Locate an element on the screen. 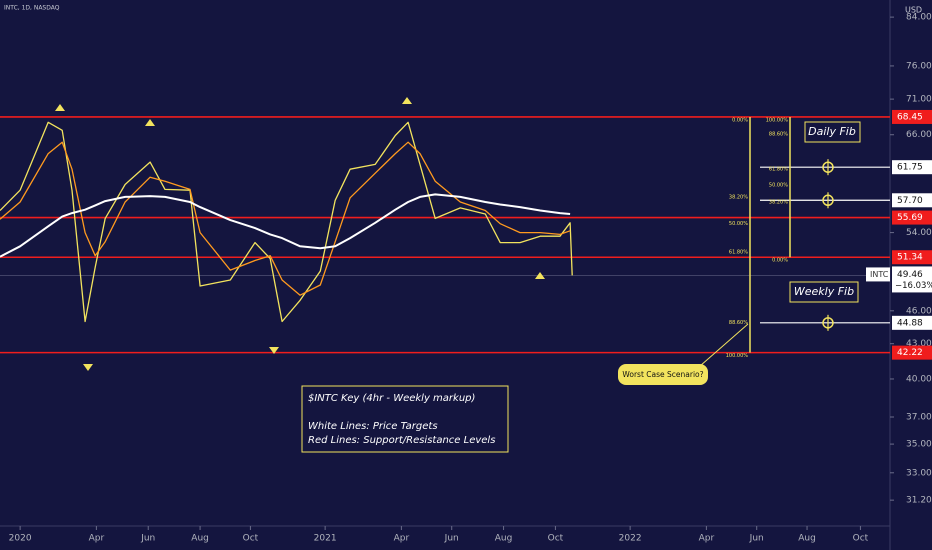 Image resolution: width=932 pixels, height=550 pixels. moving-average is located at coordinates (285, 225).